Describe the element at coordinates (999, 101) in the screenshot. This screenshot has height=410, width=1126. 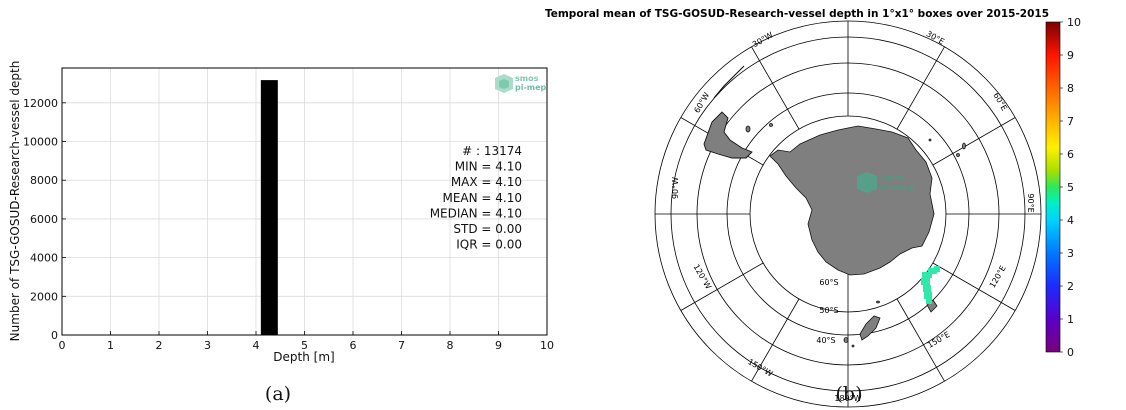
I see `lon-label-60e: 60°E` at that location.